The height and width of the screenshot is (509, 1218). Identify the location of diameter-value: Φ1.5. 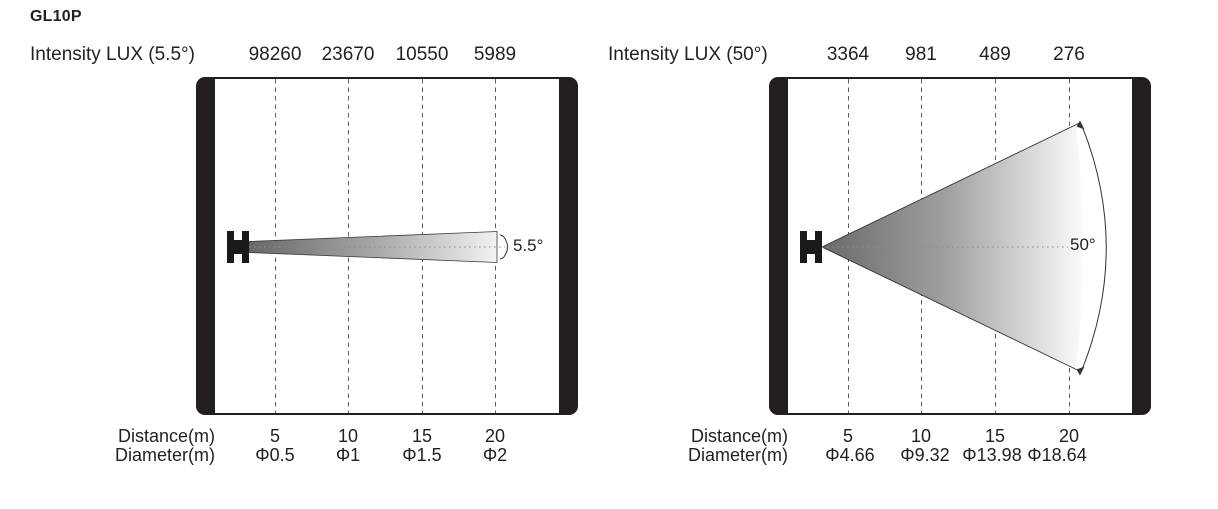
(422, 455).